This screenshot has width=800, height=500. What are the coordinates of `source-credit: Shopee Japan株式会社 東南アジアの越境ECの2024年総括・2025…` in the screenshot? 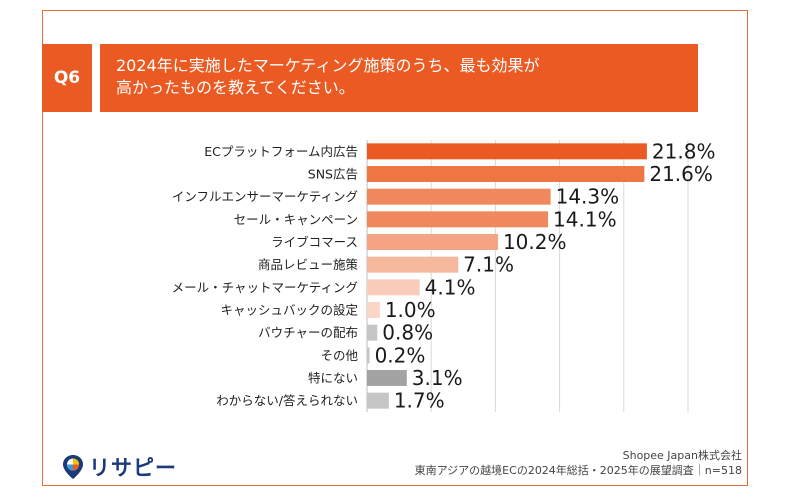 It's located at (578, 463).